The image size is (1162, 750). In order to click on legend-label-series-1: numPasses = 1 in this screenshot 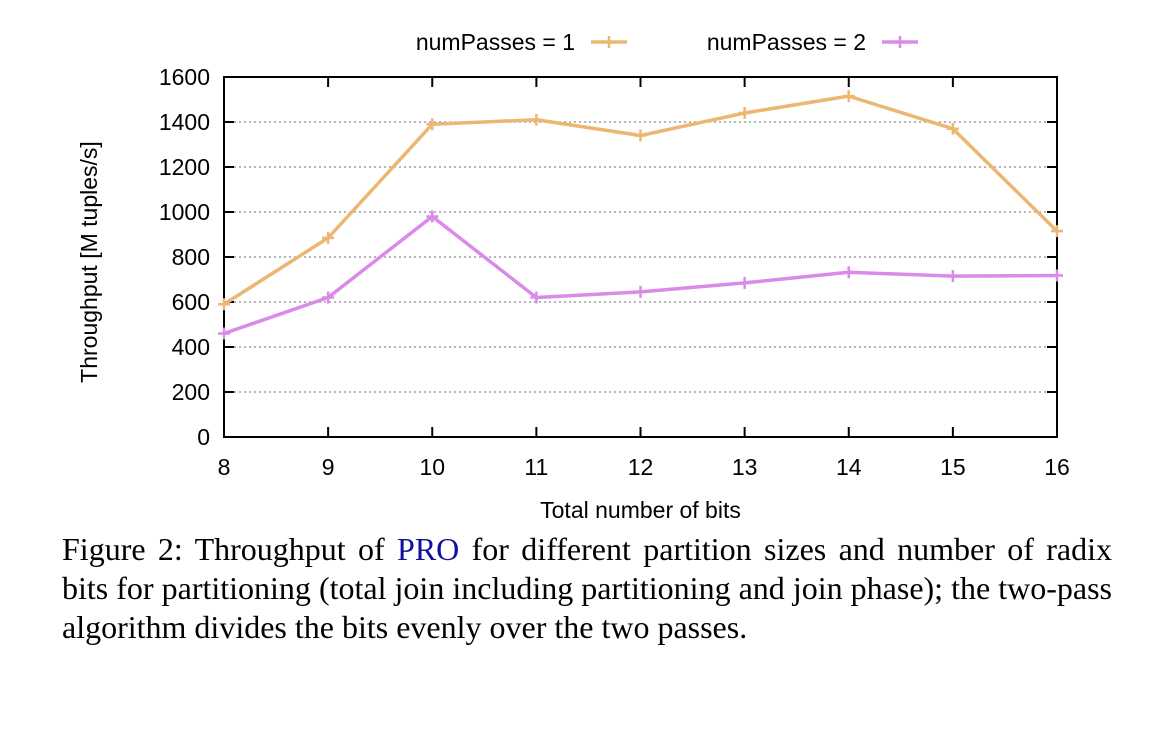, I will do `click(495, 42)`.